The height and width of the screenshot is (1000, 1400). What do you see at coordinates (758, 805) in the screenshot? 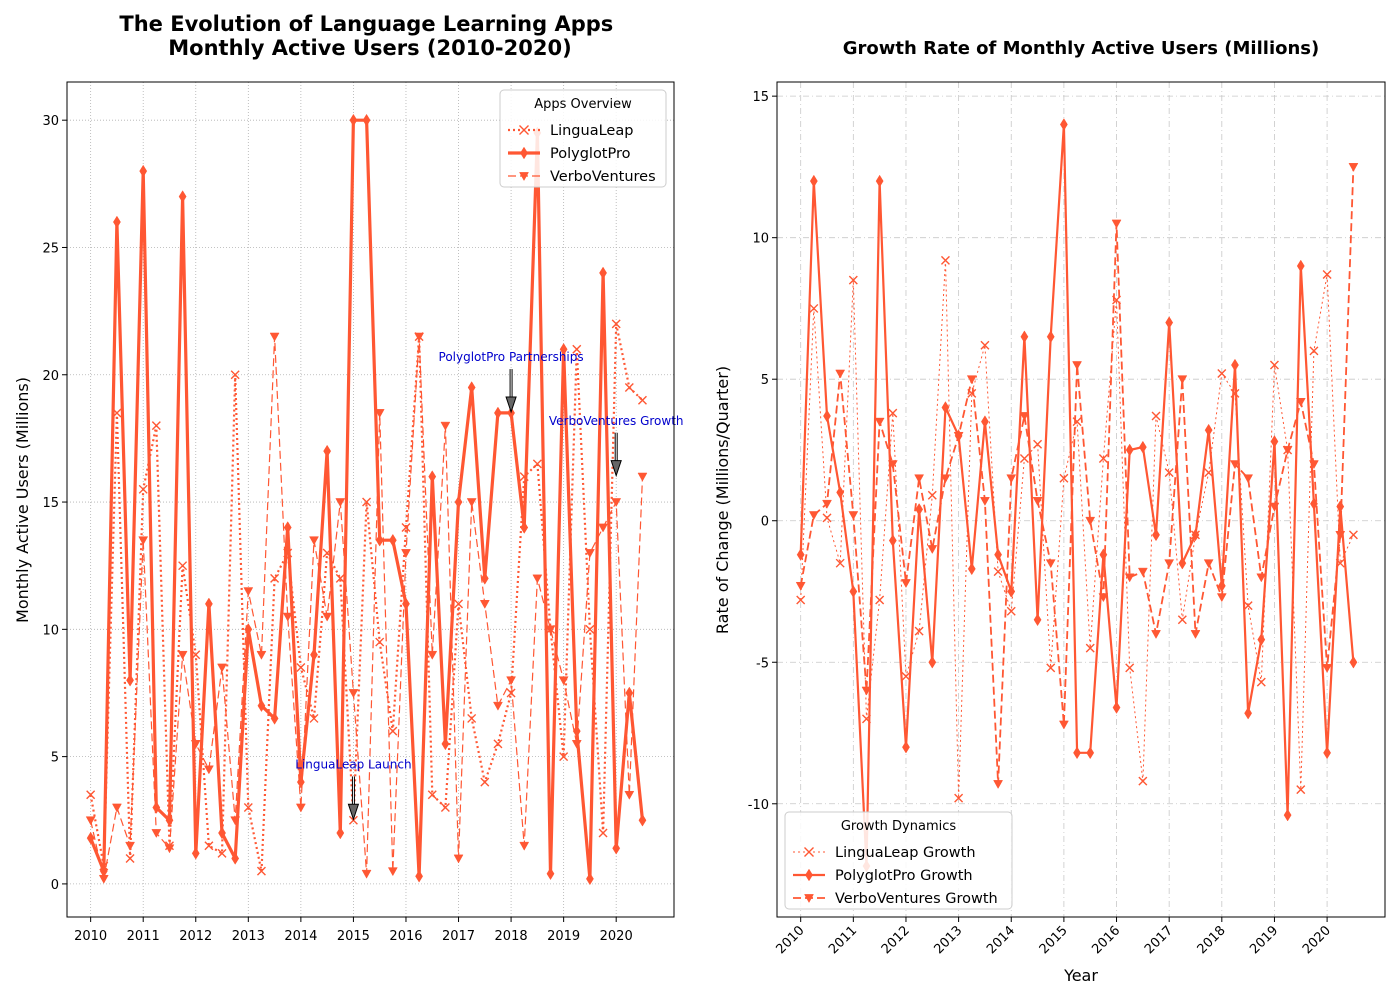
I see `y-tick-label: -10` at bounding box center [758, 805].